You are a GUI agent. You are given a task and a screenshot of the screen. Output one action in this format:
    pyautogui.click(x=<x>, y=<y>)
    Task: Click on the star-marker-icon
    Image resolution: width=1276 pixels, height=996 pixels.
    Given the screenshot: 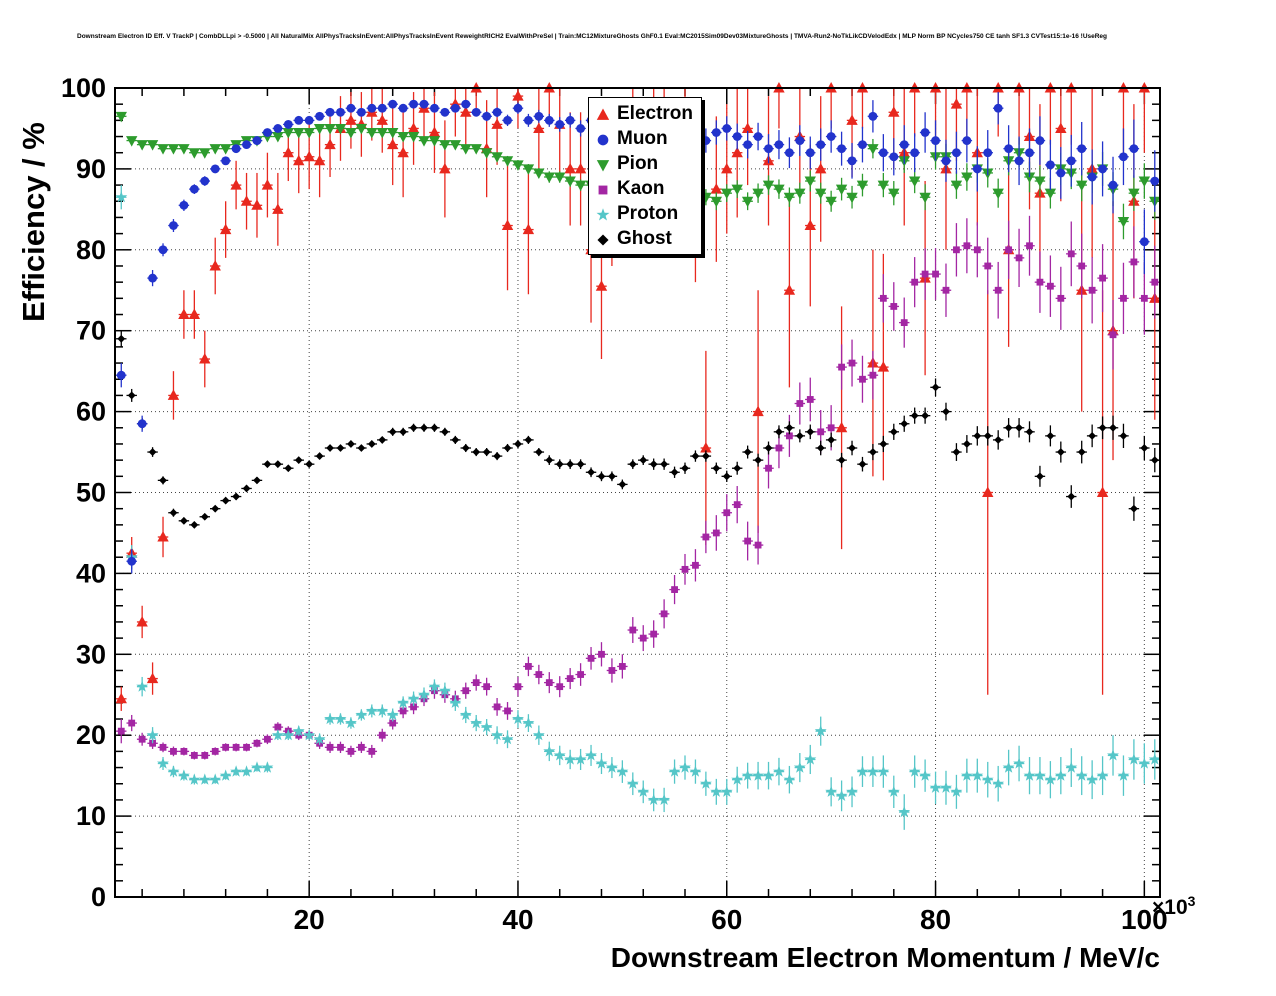 What is the action you would take?
    pyautogui.click(x=603, y=213)
    